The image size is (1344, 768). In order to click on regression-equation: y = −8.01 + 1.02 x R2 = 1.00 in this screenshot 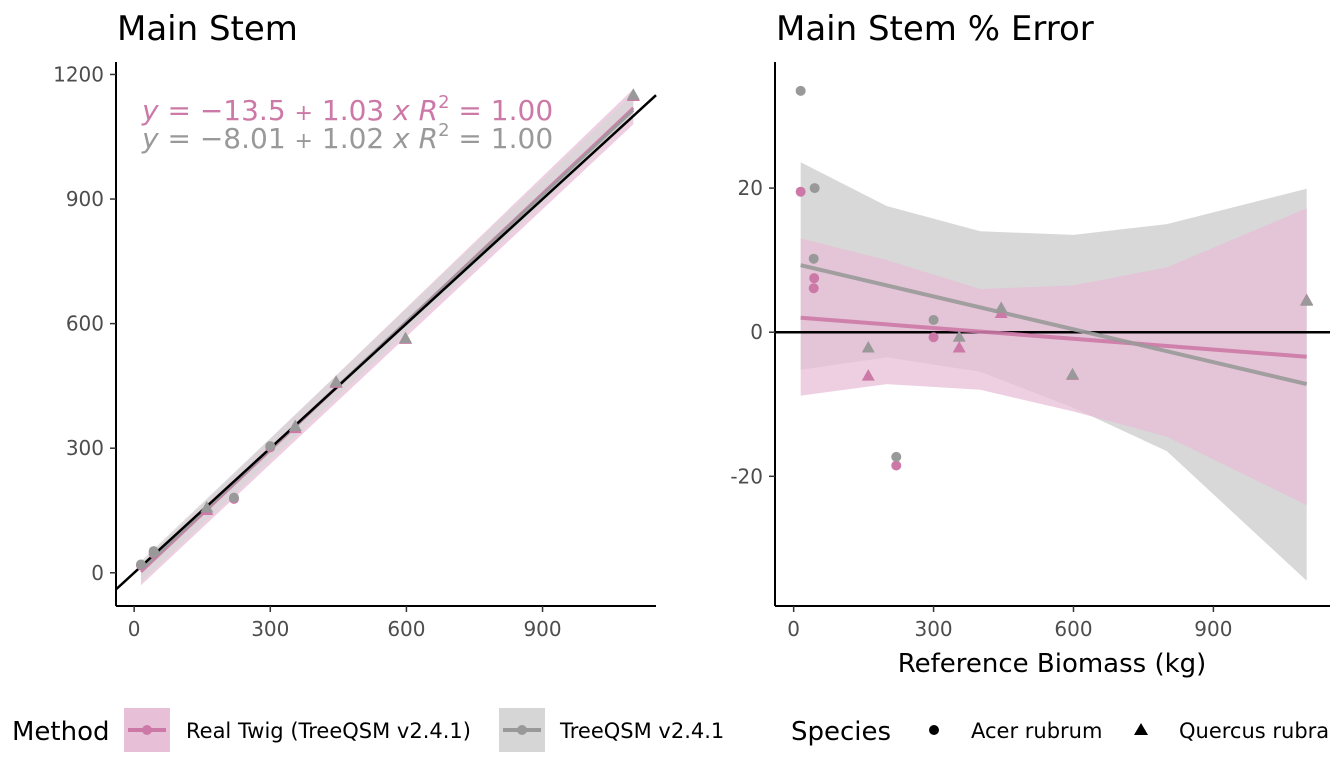, I will do `click(347, 137)`.